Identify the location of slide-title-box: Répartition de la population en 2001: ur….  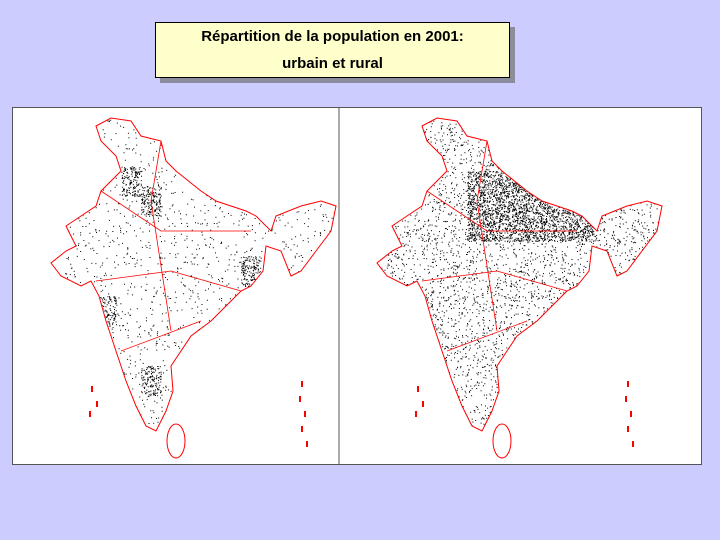
(332, 50).